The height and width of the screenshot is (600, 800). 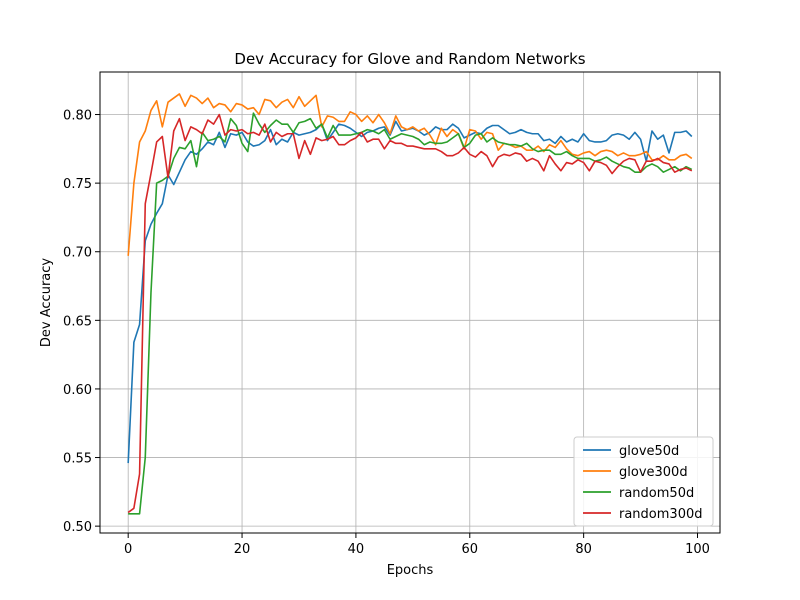 I want to click on y-axis-ticks: 0.50 0.55 0.60 0.65 0.70 0.75 0.80, so click(x=81, y=322).